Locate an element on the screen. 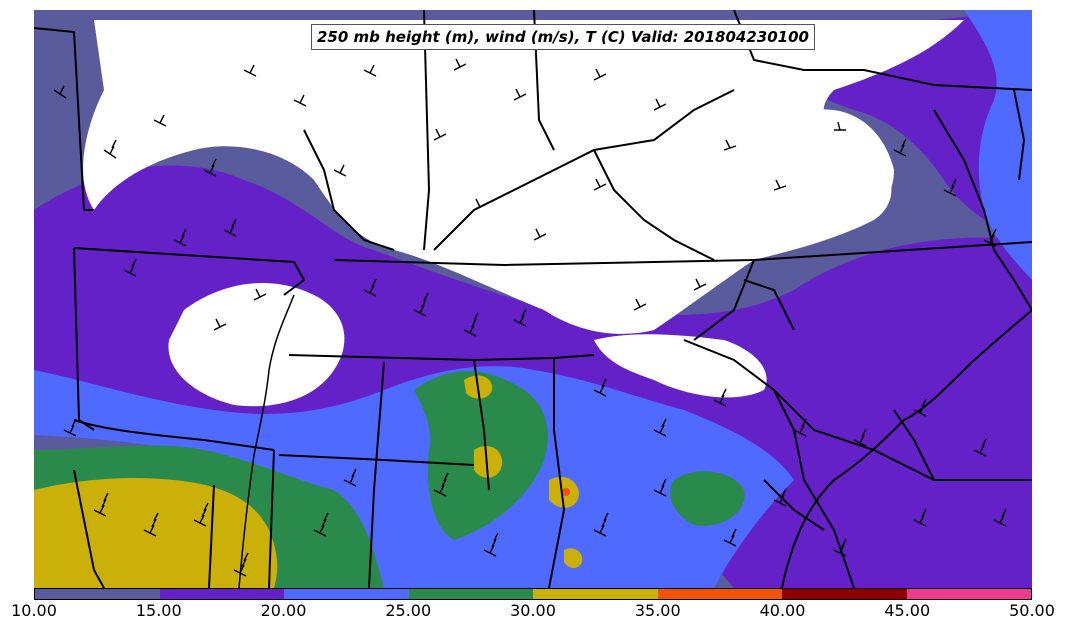  calm-region-east is located at coordinates (680, 366).